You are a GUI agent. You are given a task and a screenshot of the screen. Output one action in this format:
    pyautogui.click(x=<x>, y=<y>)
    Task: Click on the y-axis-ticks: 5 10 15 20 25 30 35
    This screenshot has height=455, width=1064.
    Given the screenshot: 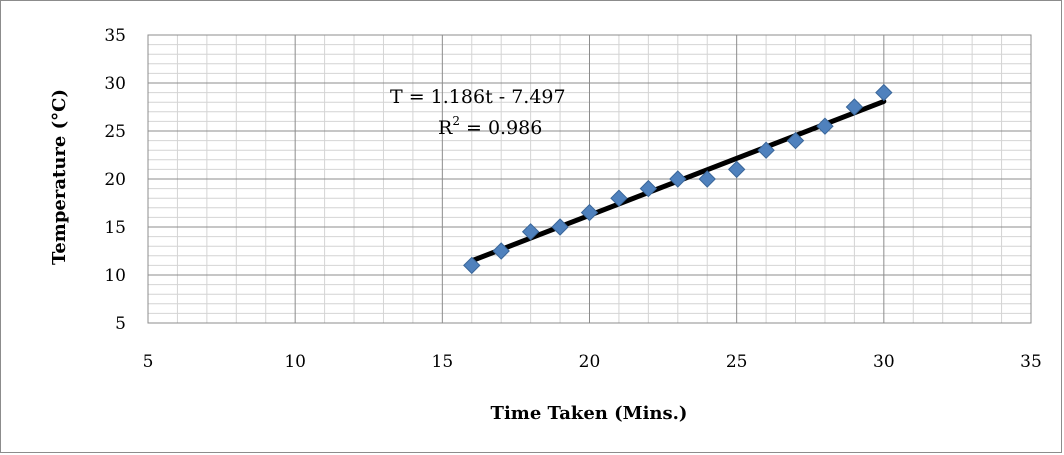 What is the action you would take?
    pyautogui.click(x=115, y=180)
    